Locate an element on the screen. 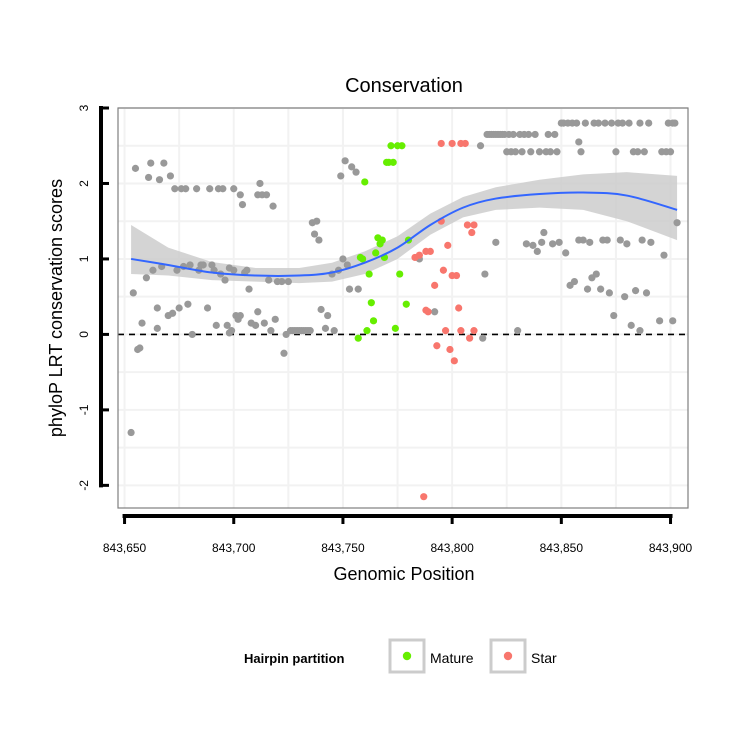  y-tick-label: 2 is located at coordinates (84, 183).